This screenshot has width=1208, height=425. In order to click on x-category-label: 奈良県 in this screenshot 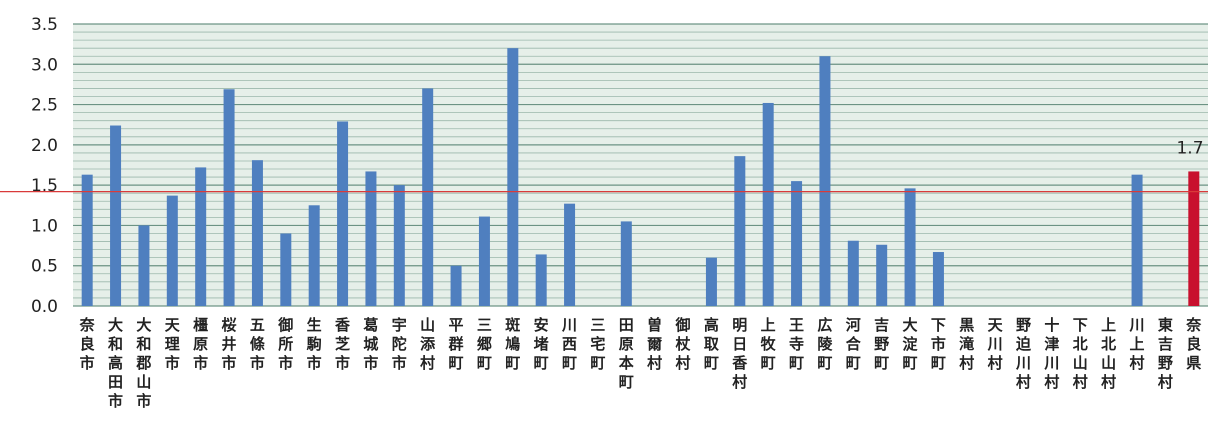, I will do `click(1193, 344)`.